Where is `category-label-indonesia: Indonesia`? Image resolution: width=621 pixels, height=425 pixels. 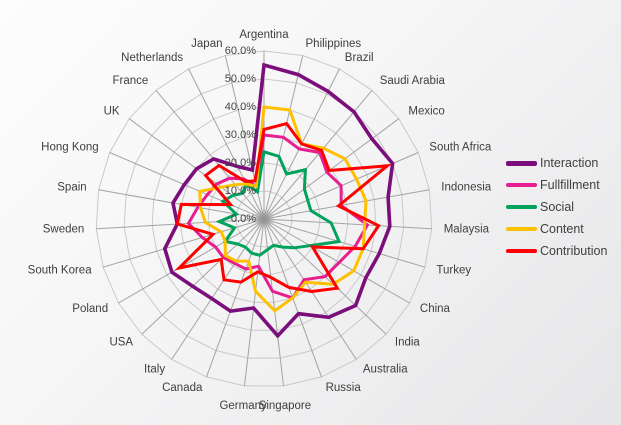 category-label-indonesia: Indonesia is located at coordinates (466, 188).